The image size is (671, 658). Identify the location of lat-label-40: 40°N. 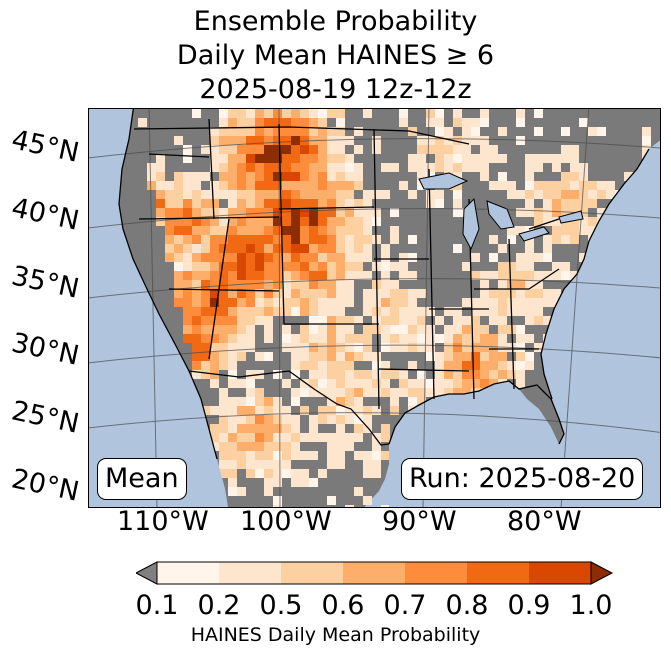
(45, 214).